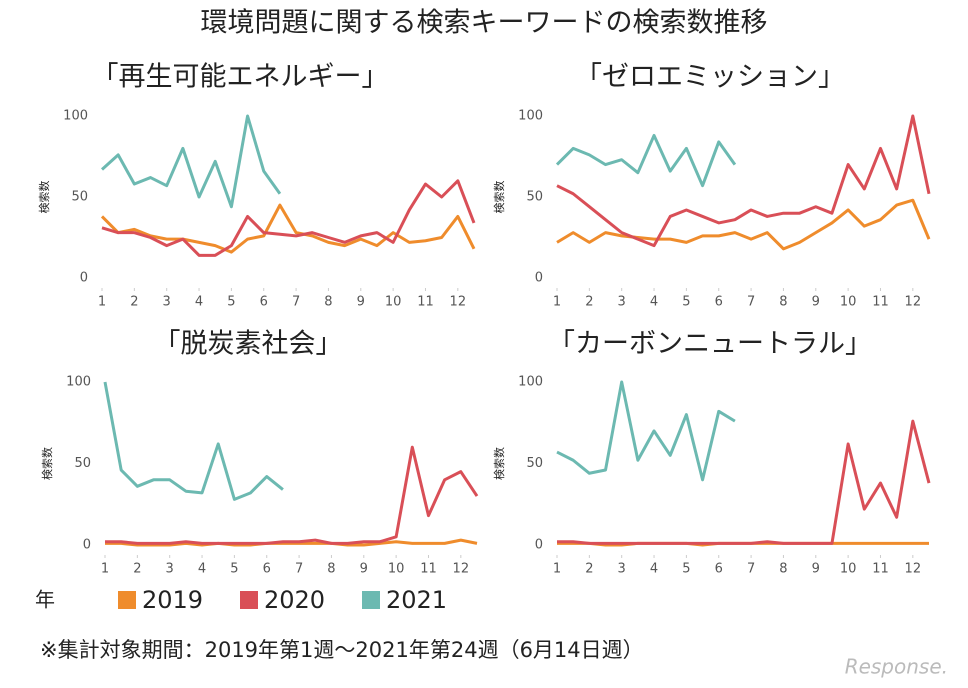 The width and height of the screenshot is (968, 688). I want to click on page-title: 環境問題に関する検索キーワードの検索数推移, so click(484, 23).